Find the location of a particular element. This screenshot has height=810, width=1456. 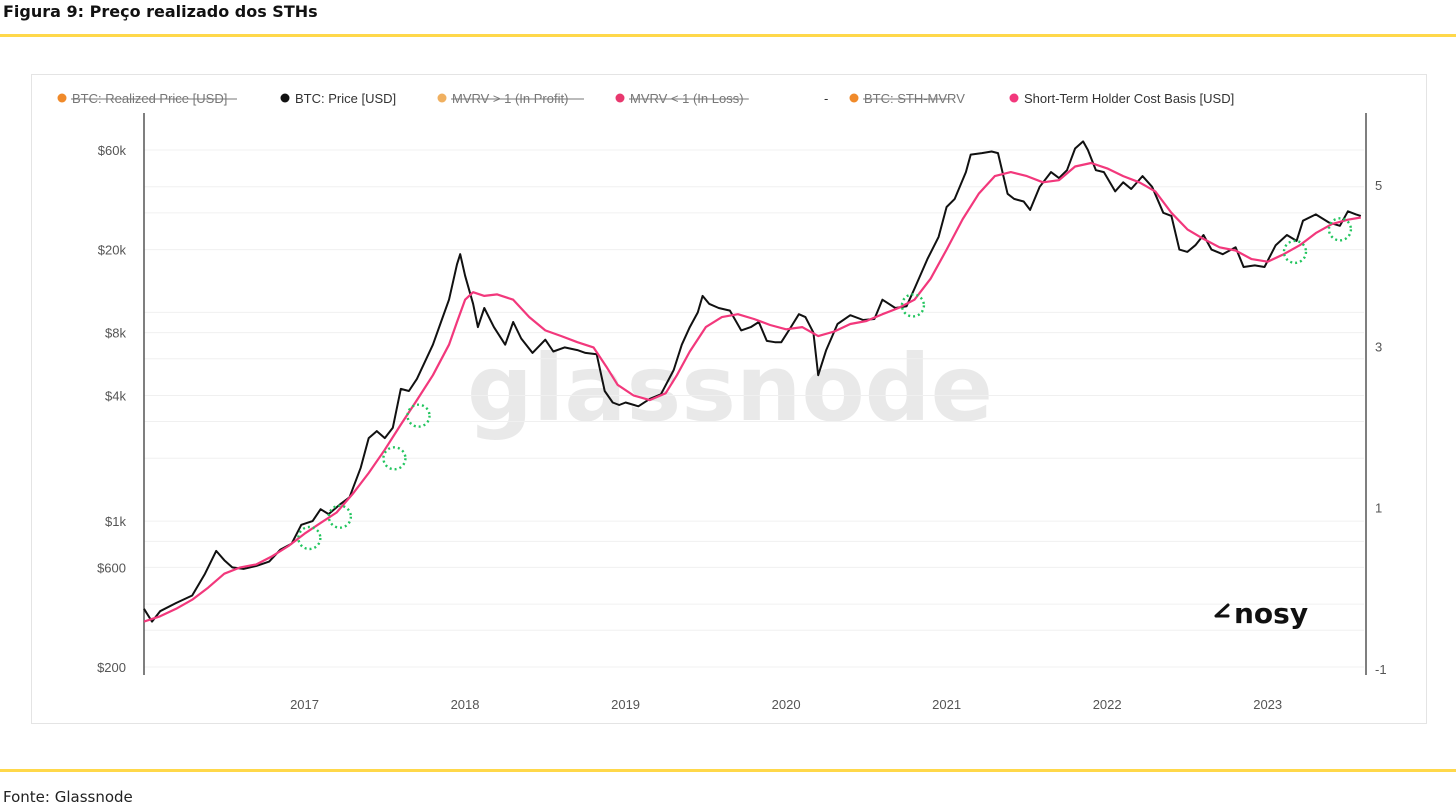

legend-label: Short-Term Holder Cost Basis [USD] is located at coordinates (1129, 98).